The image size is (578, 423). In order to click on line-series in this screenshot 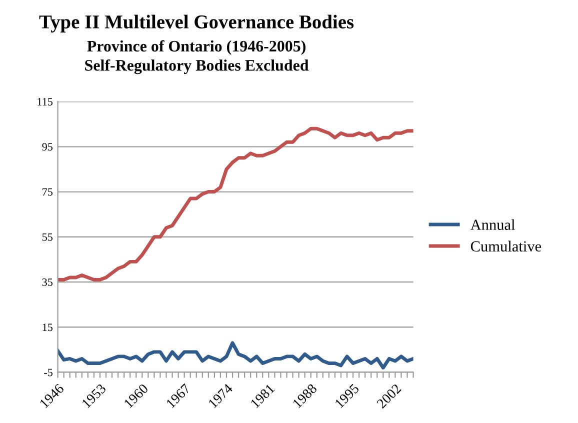, I will do `click(236, 355)`.